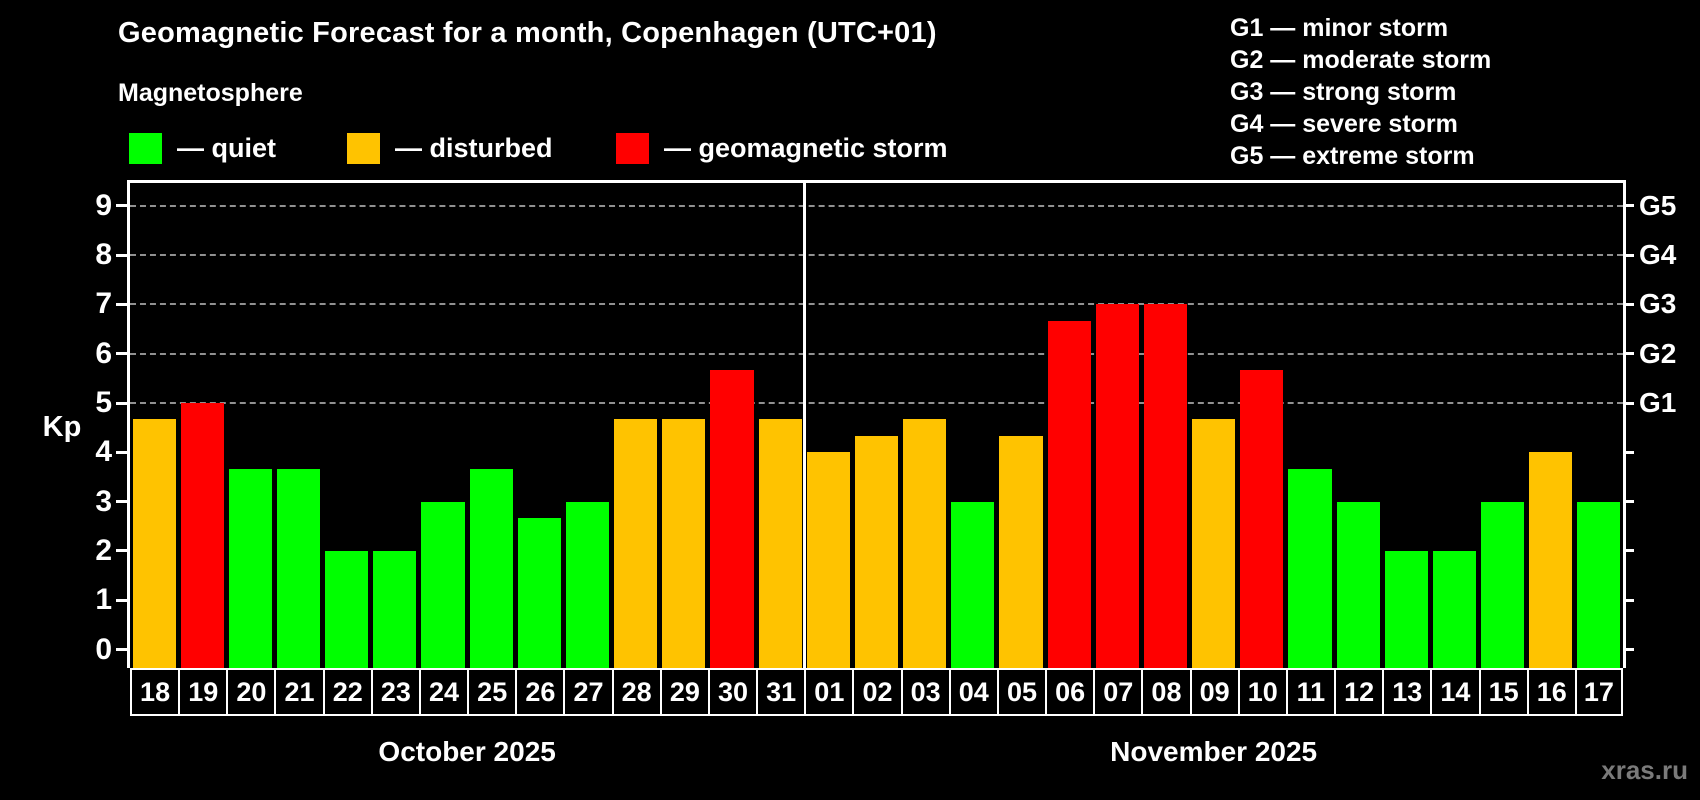  Describe the element at coordinates (103, 255) in the screenshot. I see `y-tick-label-8: 8` at that location.